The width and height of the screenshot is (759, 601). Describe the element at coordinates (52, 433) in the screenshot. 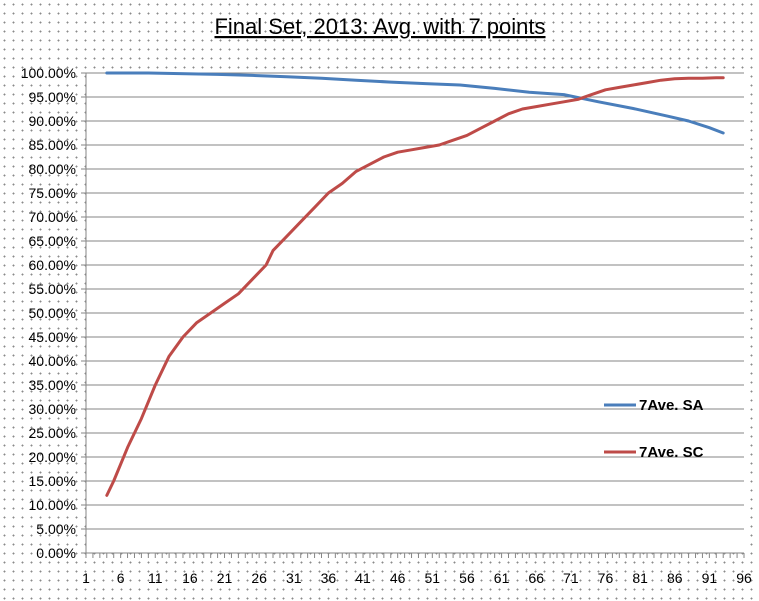

I see `y-tick-label: 25.00%` at that location.